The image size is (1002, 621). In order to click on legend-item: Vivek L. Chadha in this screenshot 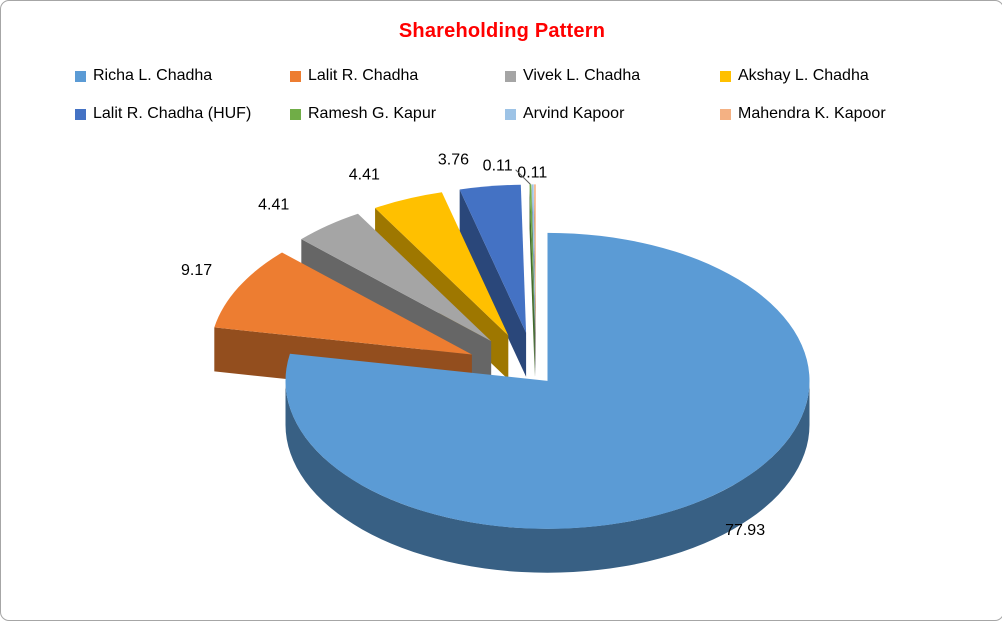, I will do `click(612, 76)`.